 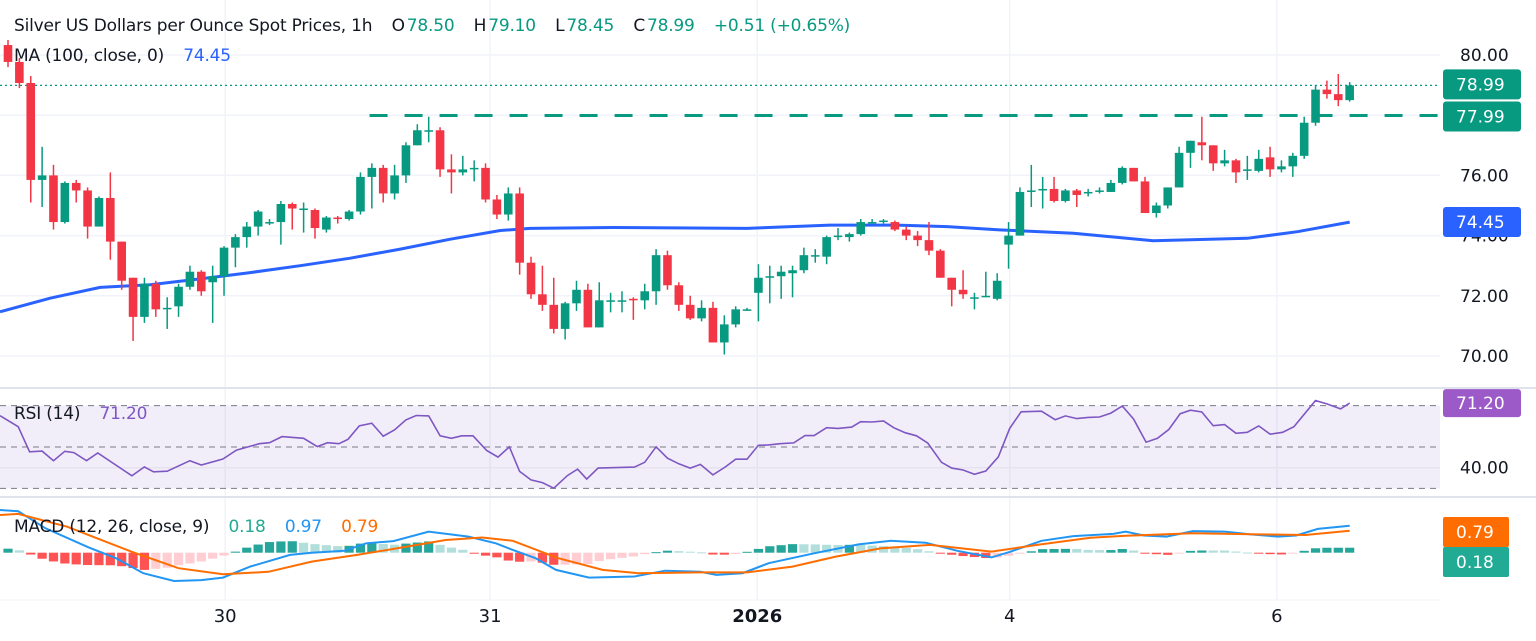 I want to click on high-value: 79.10, so click(x=512, y=26).